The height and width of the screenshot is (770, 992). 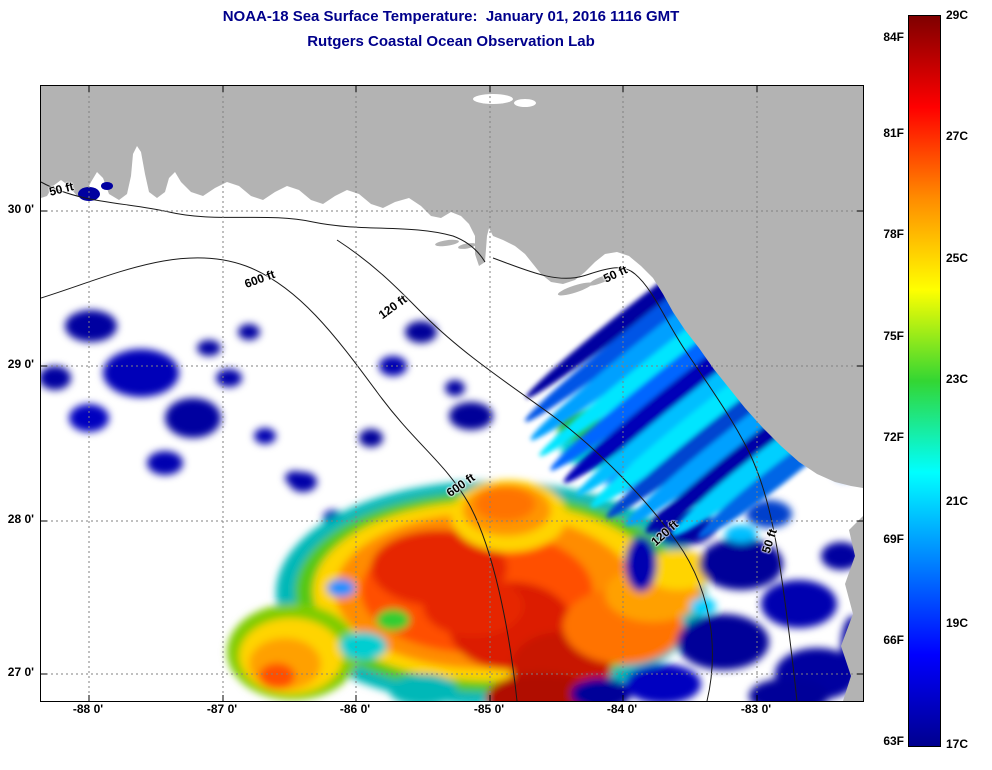 I want to click on colorbar-f-label-84: 84F, so click(x=893, y=37).